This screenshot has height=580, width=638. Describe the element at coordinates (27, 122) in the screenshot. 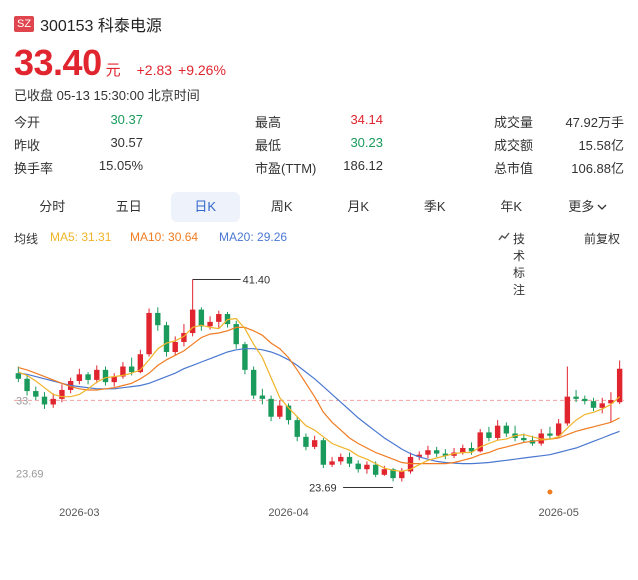

I see `stat-label: 今开` at that location.